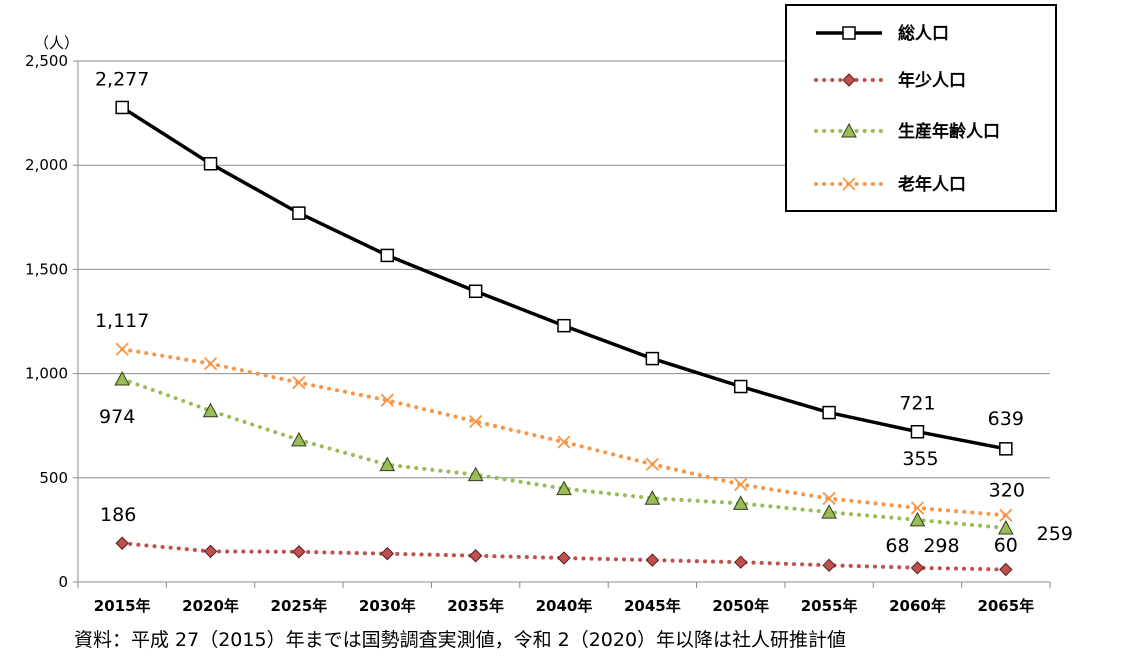 The width and height of the screenshot is (1138, 658). Describe the element at coordinates (921, 108) in the screenshot. I see `legend-frame` at that location.